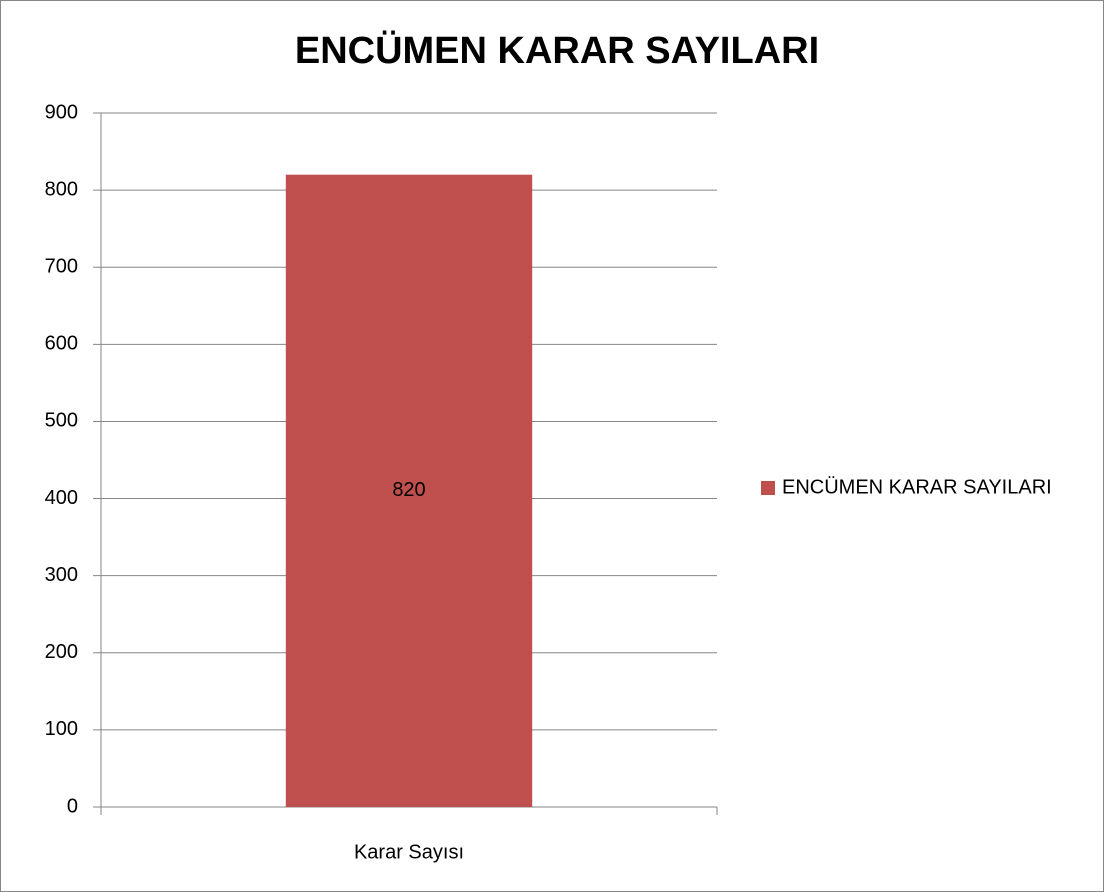 The height and width of the screenshot is (892, 1104). Describe the element at coordinates (61, 267) in the screenshot. I see `y-tick-label: 700` at that location.